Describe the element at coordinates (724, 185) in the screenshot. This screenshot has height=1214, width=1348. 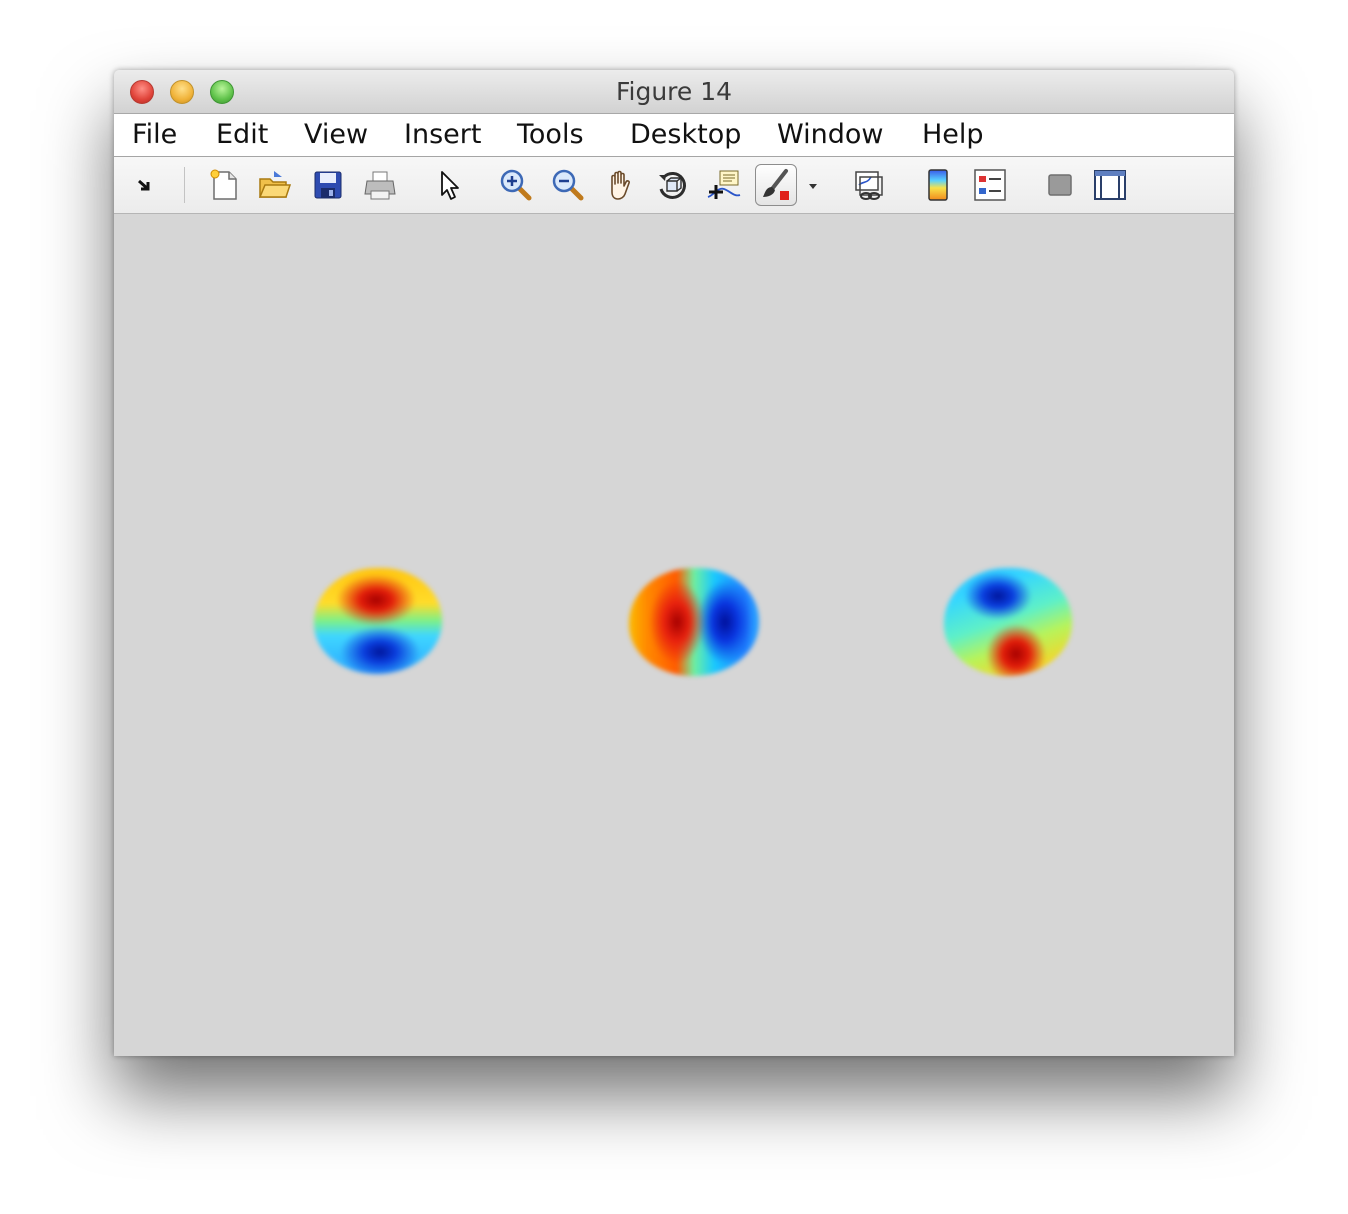
I see `data-cursor-icon` at that location.